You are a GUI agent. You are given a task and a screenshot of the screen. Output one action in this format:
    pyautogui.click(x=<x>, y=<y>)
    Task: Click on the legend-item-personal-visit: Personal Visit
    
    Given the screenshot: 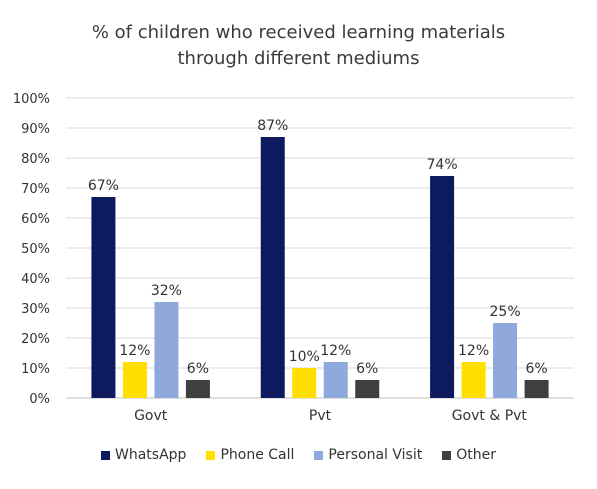 What is the action you would take?
    pyautogui.click(x=368, y=455)
    